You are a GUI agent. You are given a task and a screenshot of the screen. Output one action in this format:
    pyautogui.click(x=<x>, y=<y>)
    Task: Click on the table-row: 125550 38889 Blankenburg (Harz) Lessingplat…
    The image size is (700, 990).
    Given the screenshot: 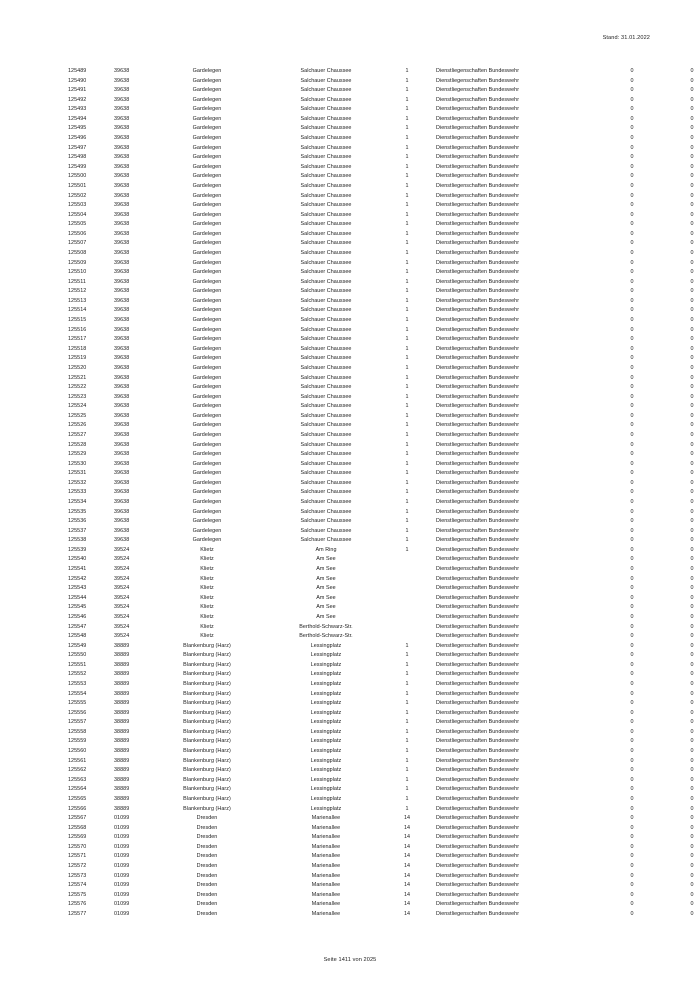 What is the action you would take?
    pyautogui.click(x=350, y=656)
    